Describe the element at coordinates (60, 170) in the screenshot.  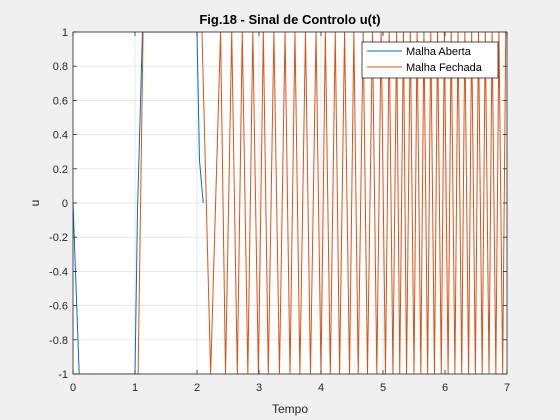
I see `y-tick-label: 0.2` at that location.